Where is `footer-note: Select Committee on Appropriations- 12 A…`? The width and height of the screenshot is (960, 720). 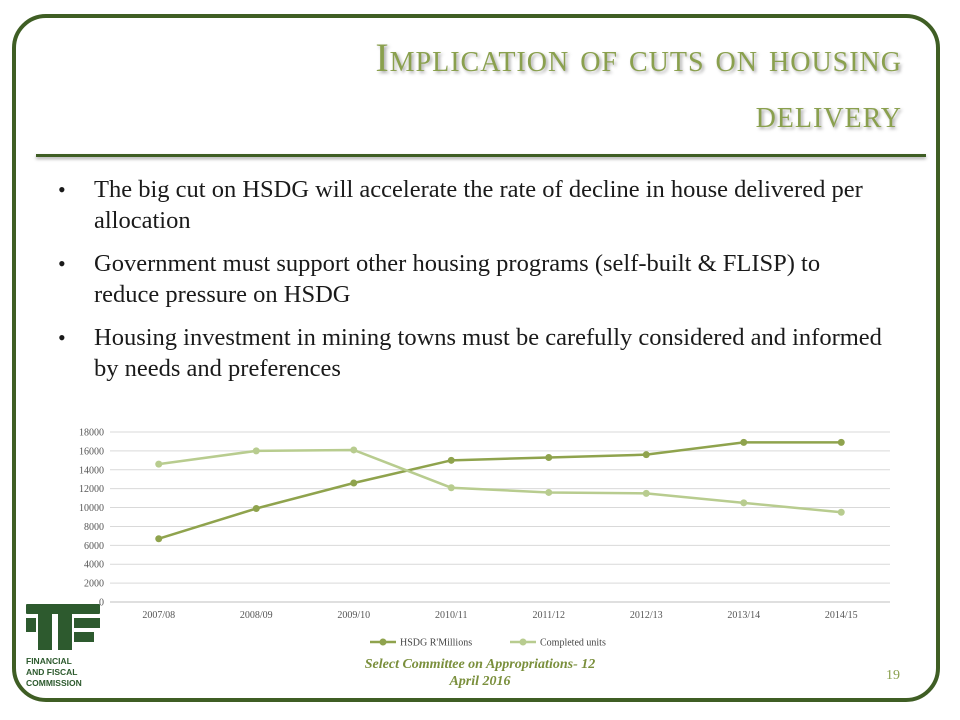 footer-note: Select Committee on Appropriations- 12 A… is located at coordinates (480, 673).